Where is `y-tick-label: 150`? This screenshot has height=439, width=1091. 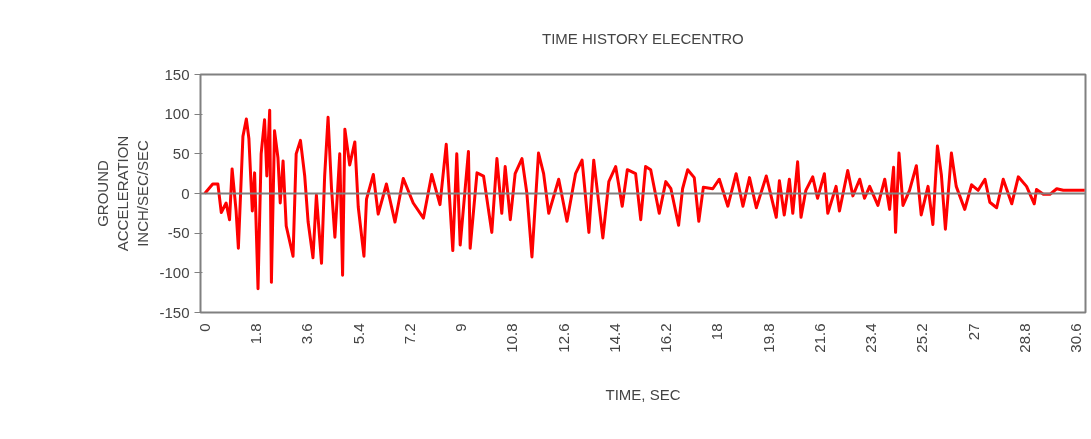 y-tick-label: 150 is located at coordinates (177, 74).